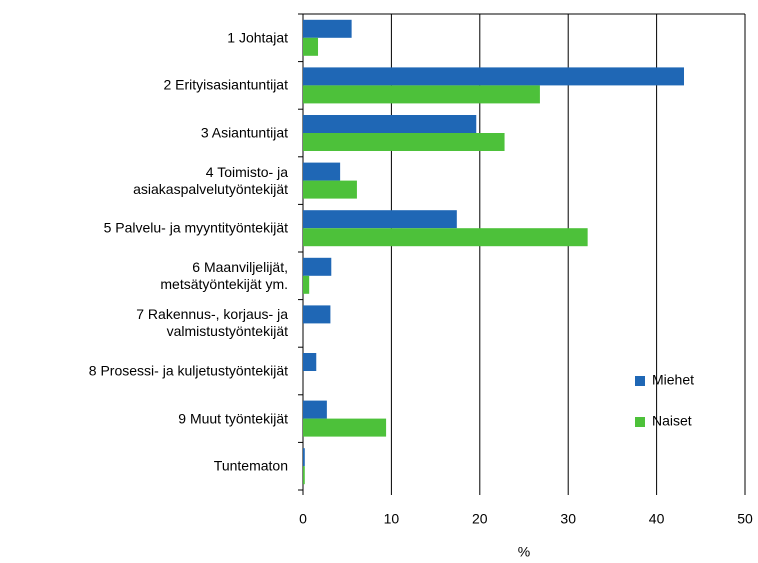 The image size is (758, 563). I want to click on y-tick-label: 9 Muut työntekijät, so click(233, 418).